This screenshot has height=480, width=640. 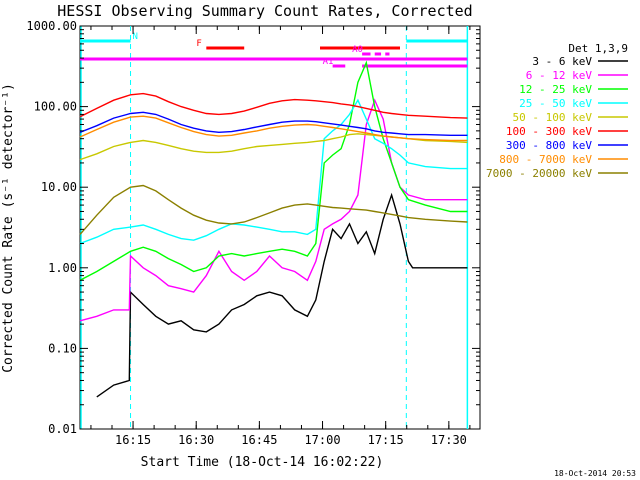 What do you see at coordinates (386, 440) in the screenshot?
I see `x-tick-label: 17:15` at bounding box center [386, 440].